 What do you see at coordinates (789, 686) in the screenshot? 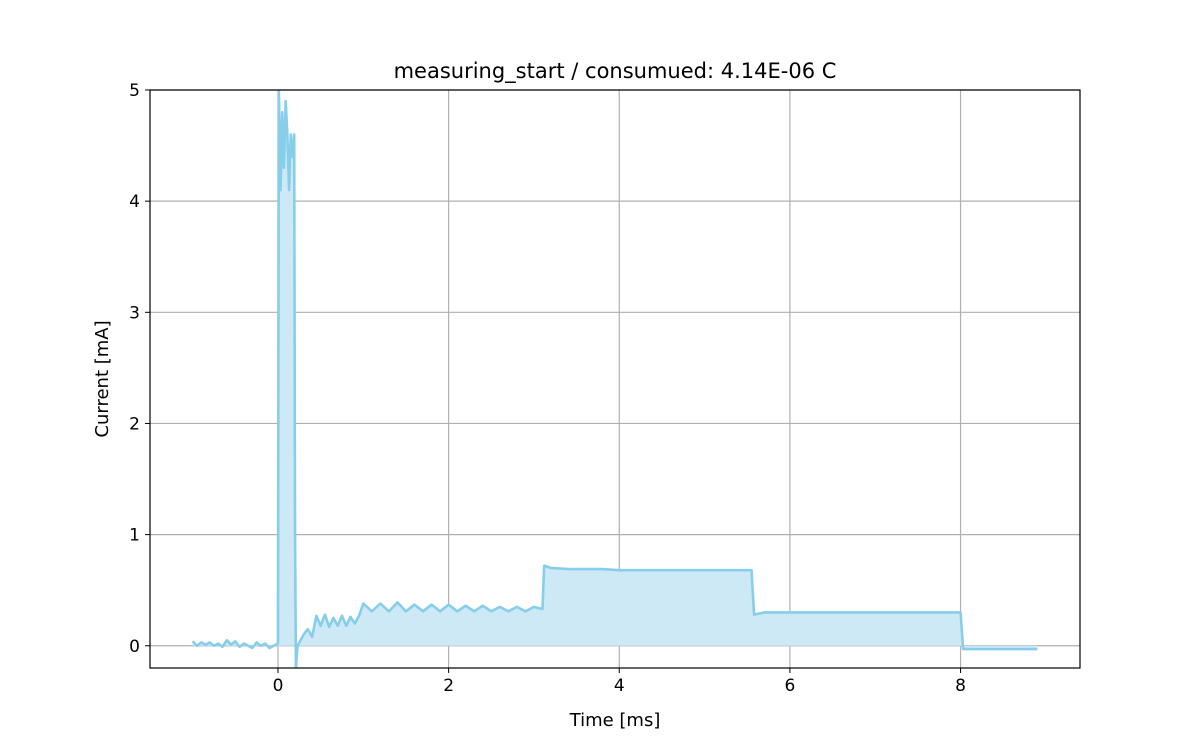
I see `x-tick-label: 6` at bounding box center [789, 686].